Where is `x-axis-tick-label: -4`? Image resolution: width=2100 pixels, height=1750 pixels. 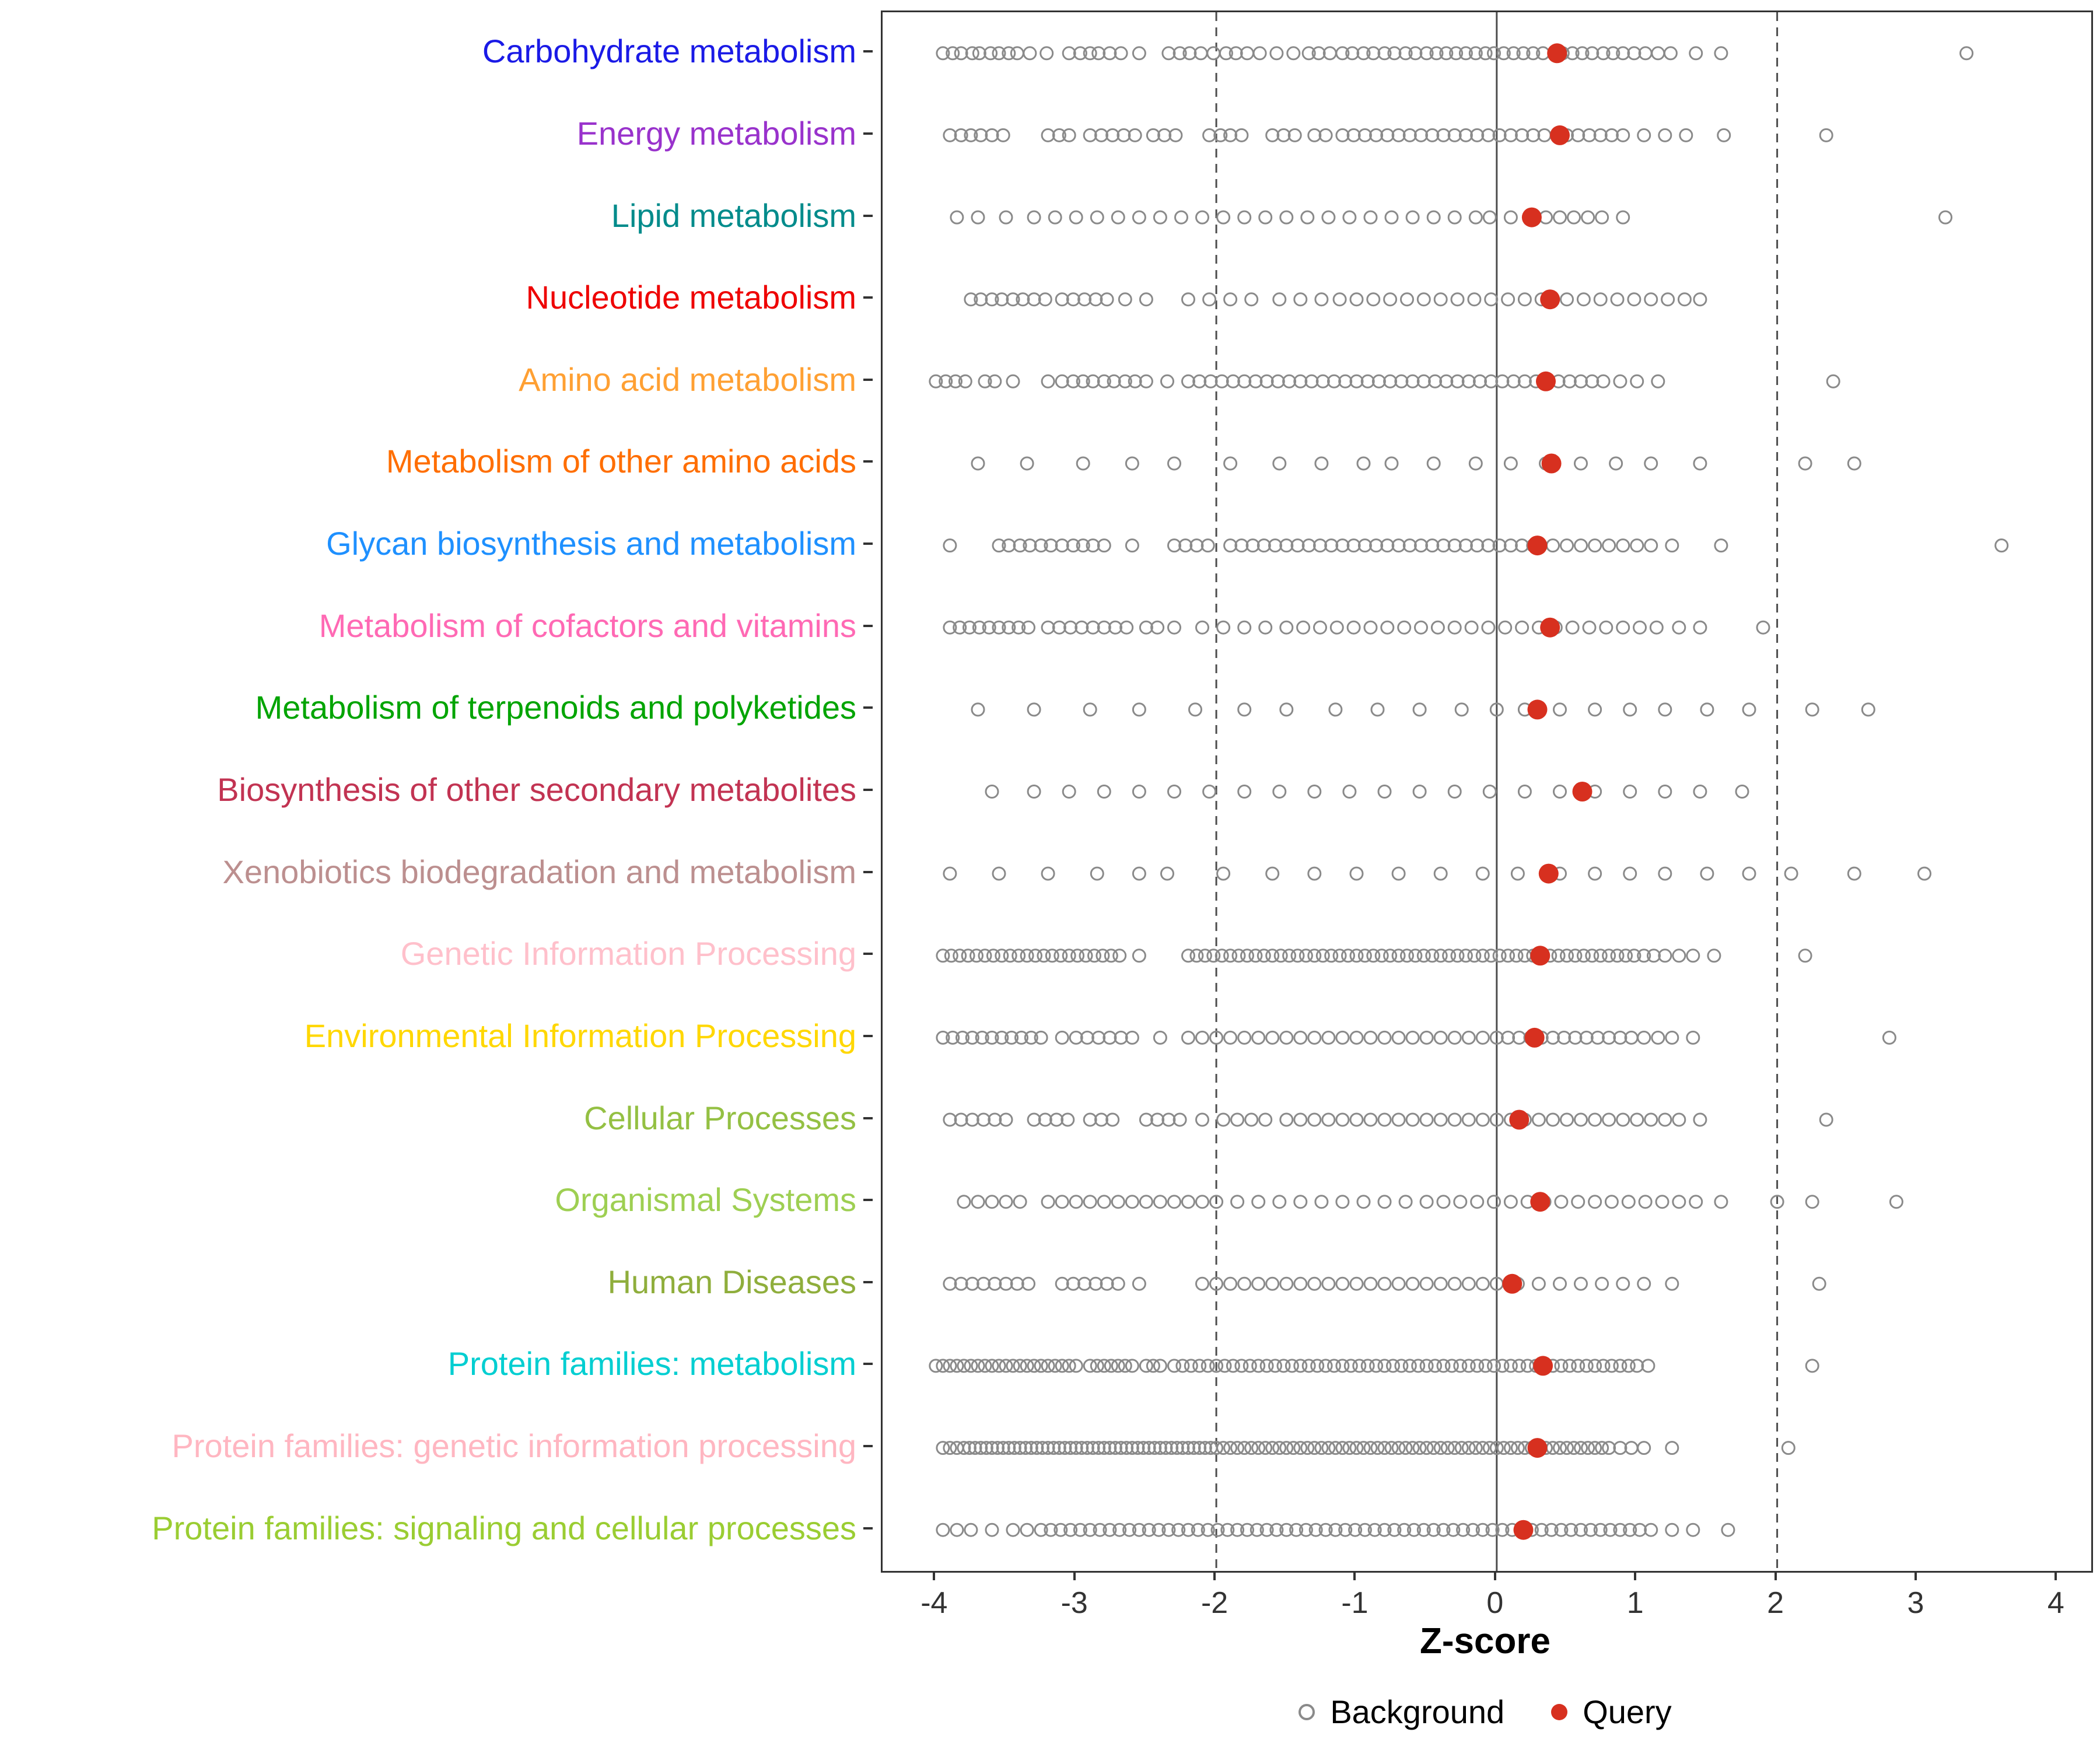 x-axis-tick-label: -4 is located at coordinates (935, 1603).